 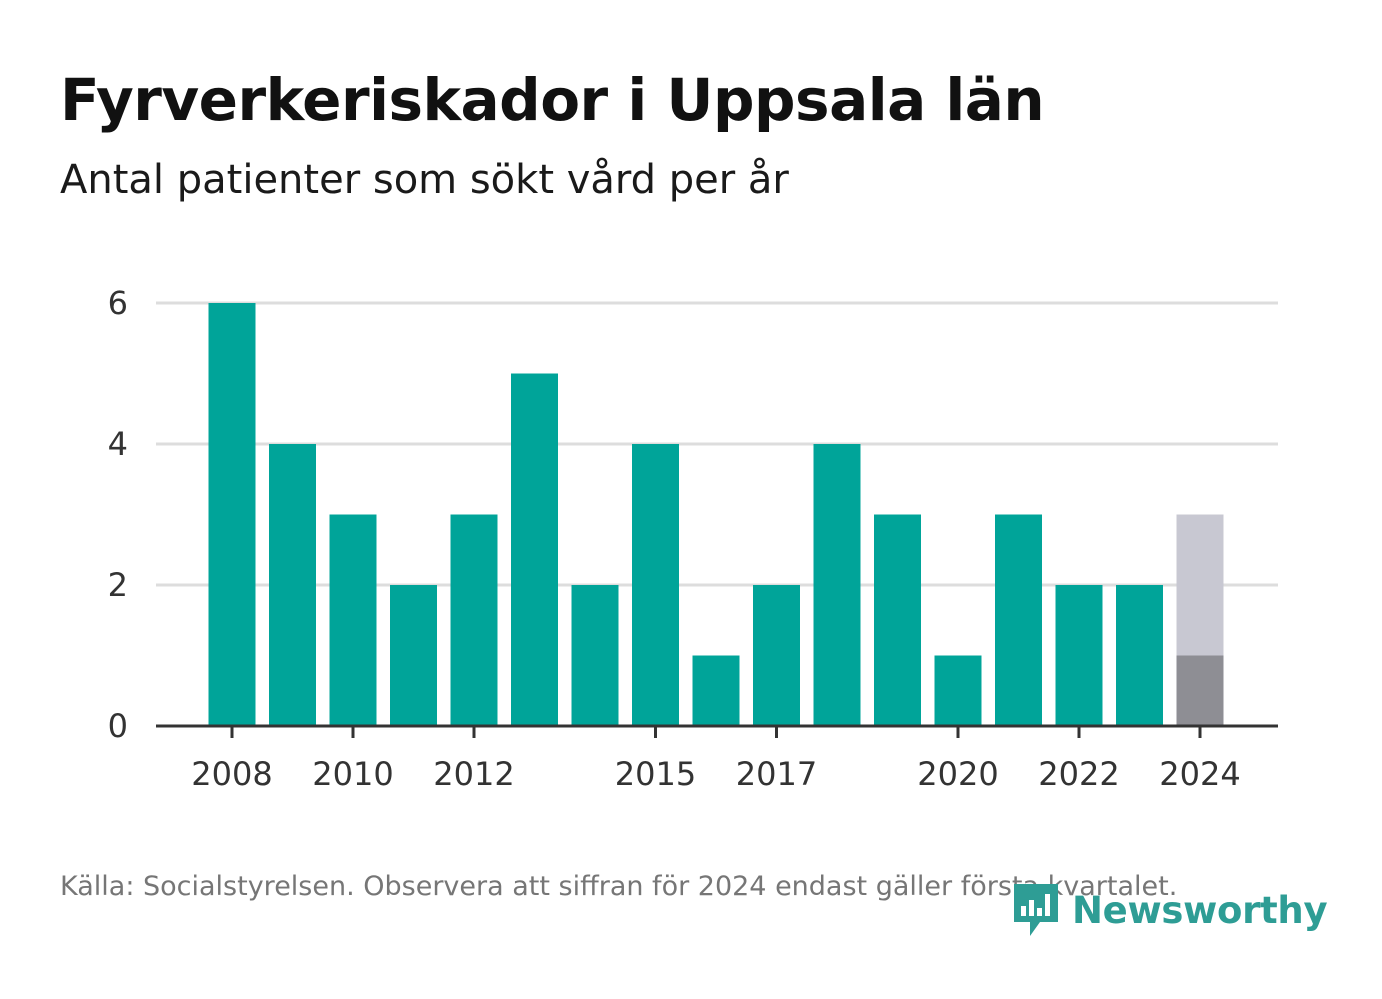 I want to click on bar-2009, so click(x=292, y=585).